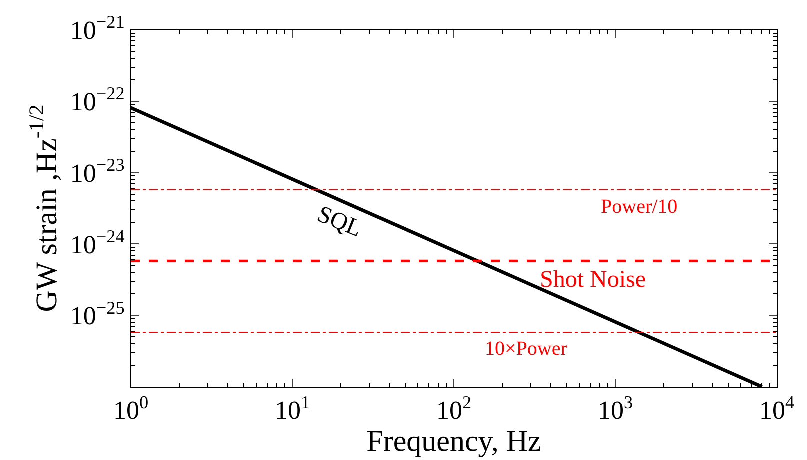 The width and height of the screenshot is (807, 460). Describe the element at coordinates (97, 314) in the screenshot. I see `y-tick-label: 10$^{−25}$` at that location.